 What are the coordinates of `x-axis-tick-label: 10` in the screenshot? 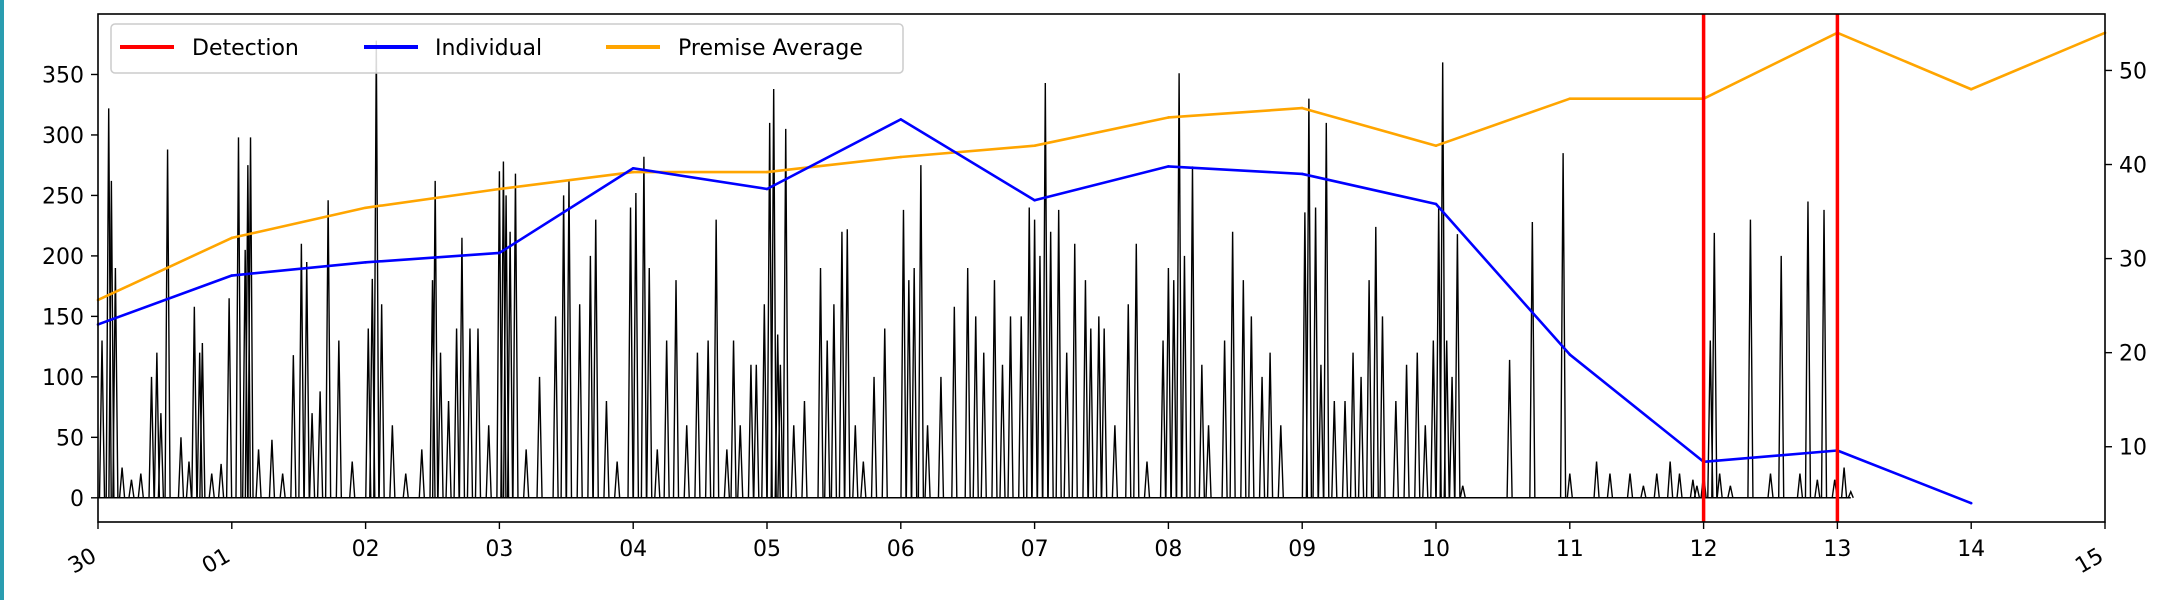 It's located at (1436, 549).